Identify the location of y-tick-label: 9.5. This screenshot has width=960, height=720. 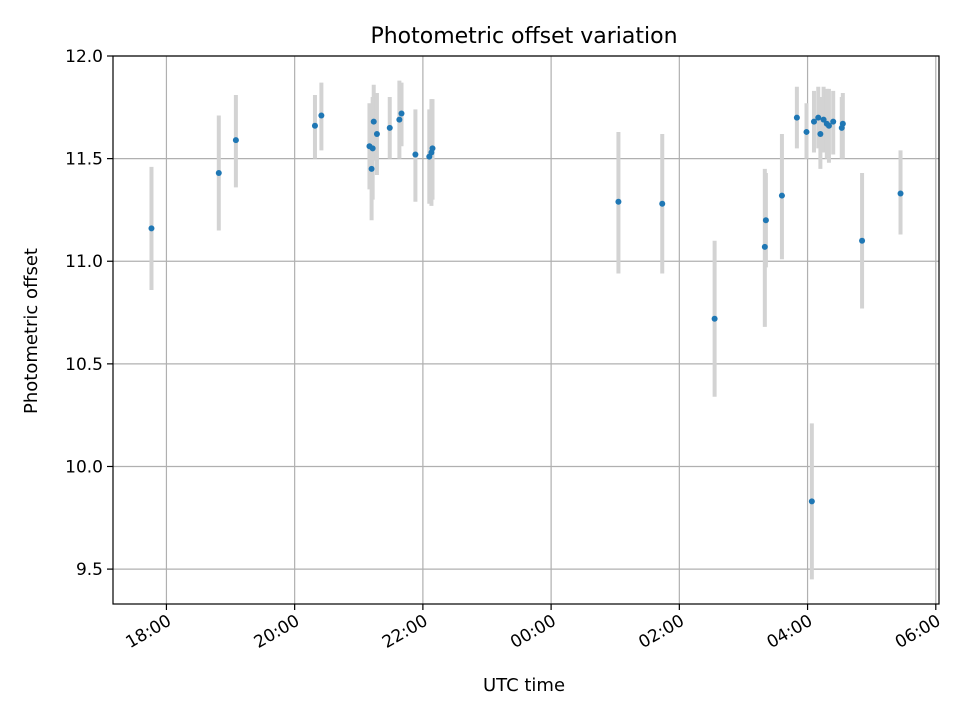
(89, 570).